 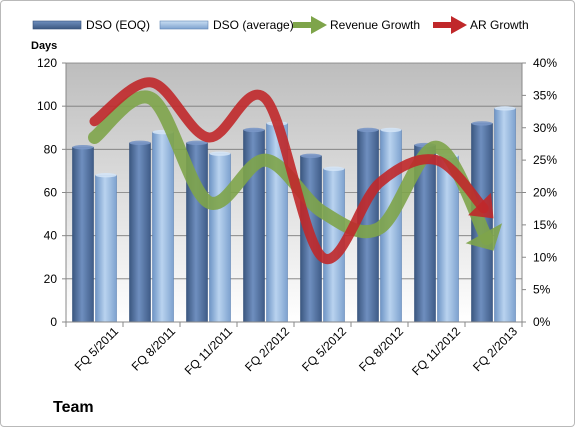 What do you see at coordinates (381, 349) in the screenshot?
I see `x-tick-label: FQ 8/2012` at bounding box center [381, 349].